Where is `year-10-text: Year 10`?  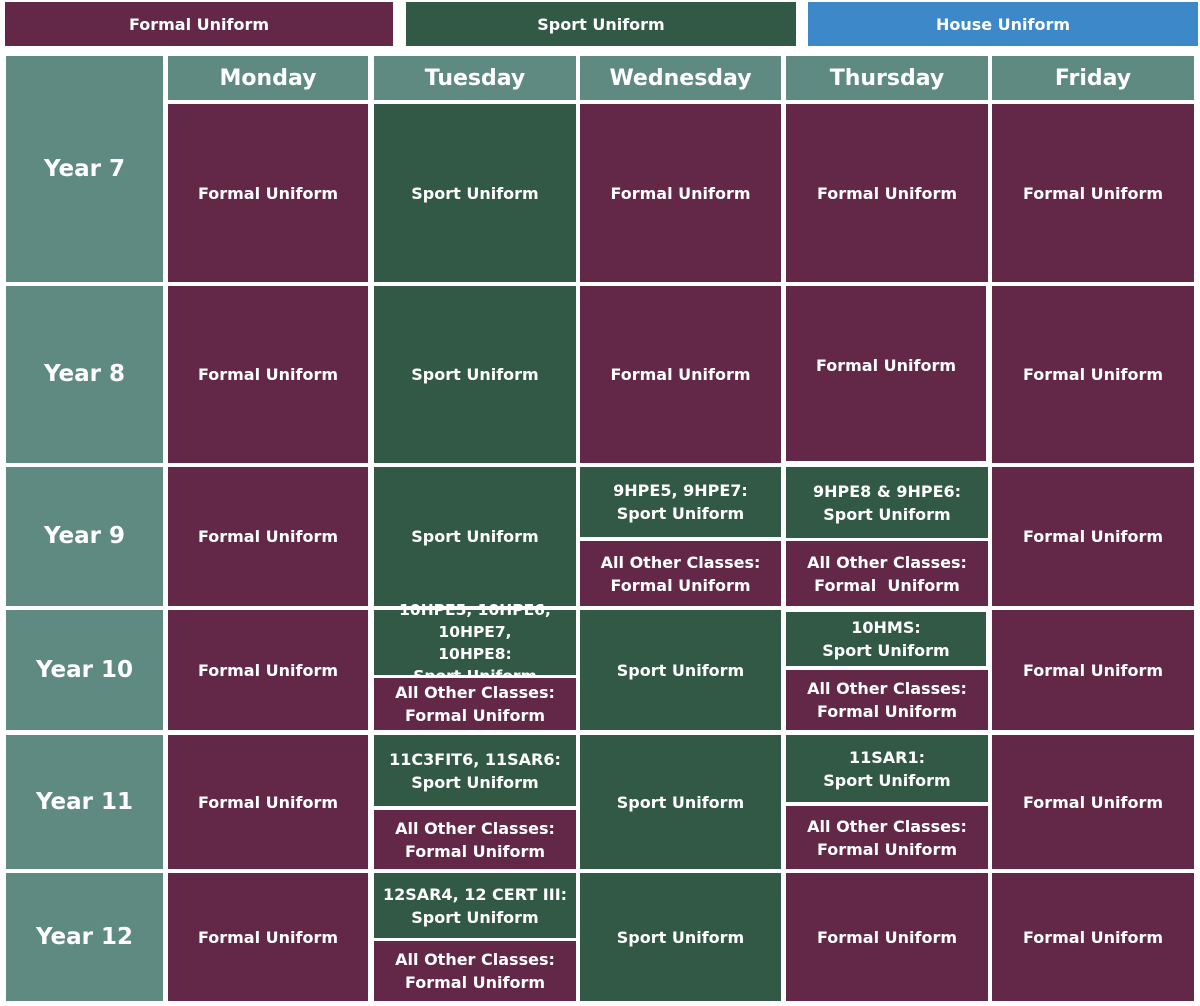 year-10-text: Year 10 is located at coordinates (84, 669).